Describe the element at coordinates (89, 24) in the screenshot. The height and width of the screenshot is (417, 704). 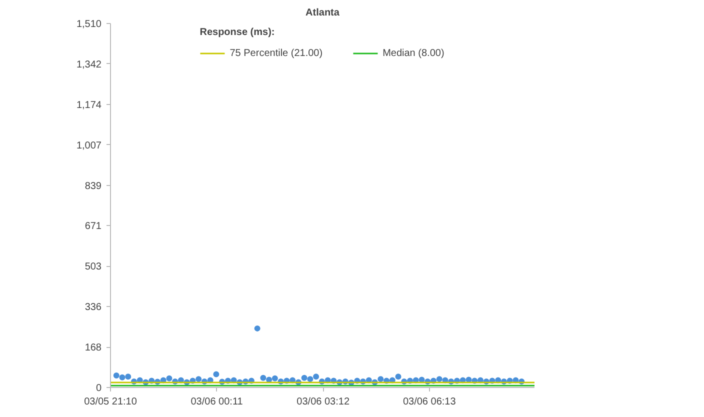
I see `y-tick-label: 1,510` at that location.